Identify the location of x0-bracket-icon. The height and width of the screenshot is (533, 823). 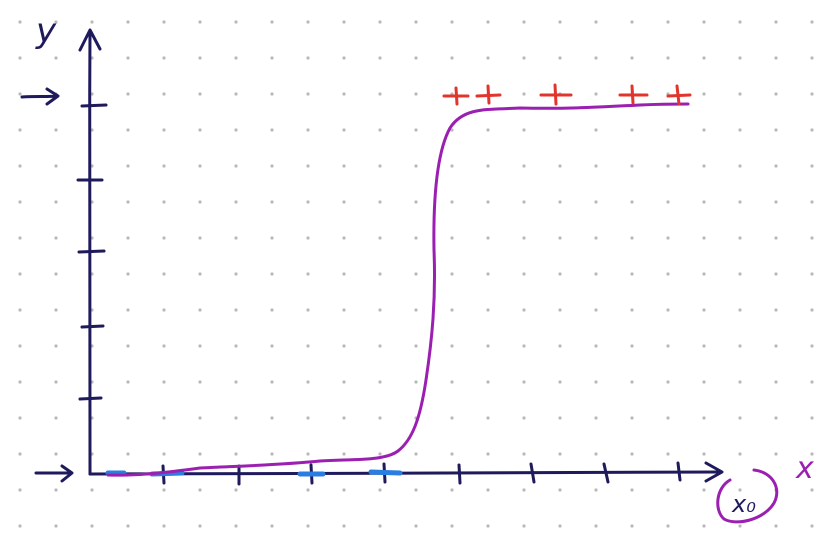
(747, 496).